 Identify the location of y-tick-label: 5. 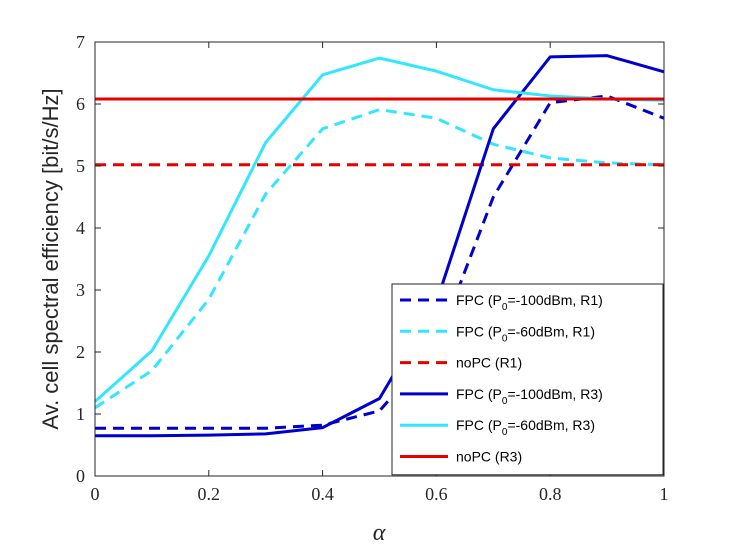
(80, 166).